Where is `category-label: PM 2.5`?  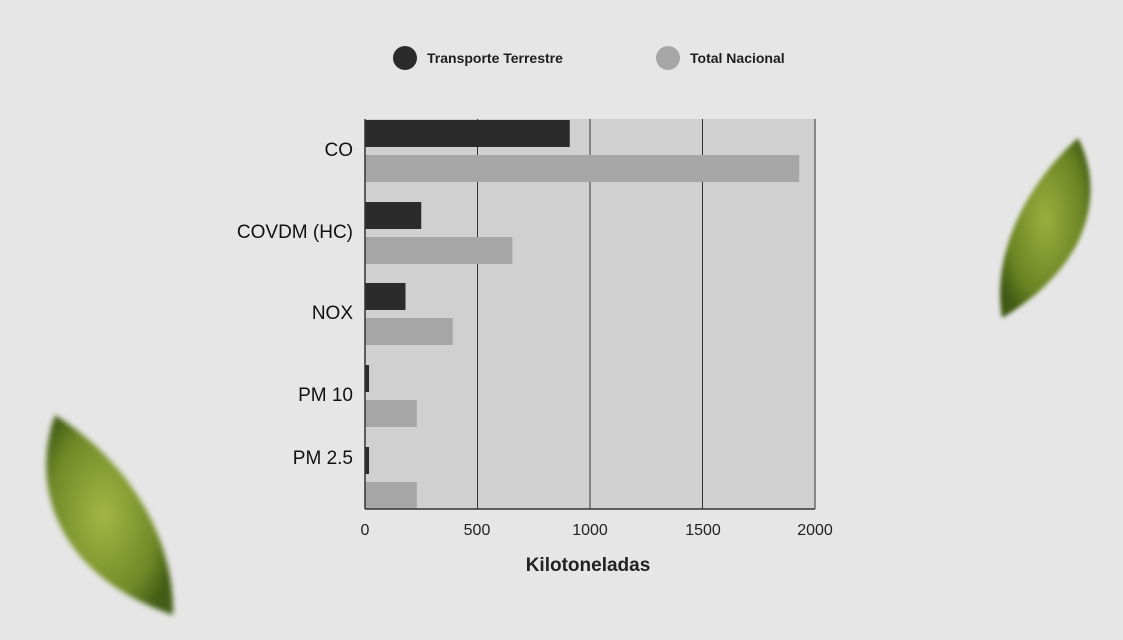 category-label: PM 2.5 is located at coordinates (322, 458).